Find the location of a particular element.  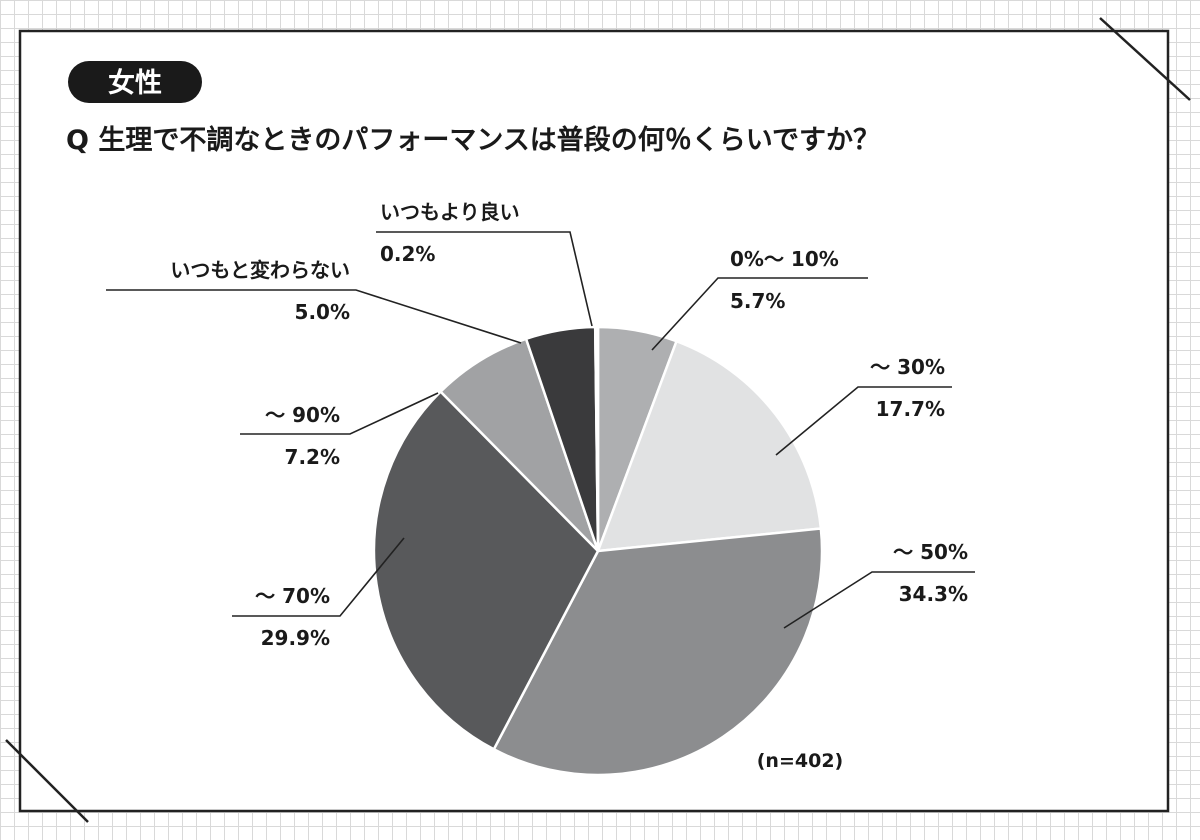

slice-value-label: 34.3% is located at coordinates (933, 594).